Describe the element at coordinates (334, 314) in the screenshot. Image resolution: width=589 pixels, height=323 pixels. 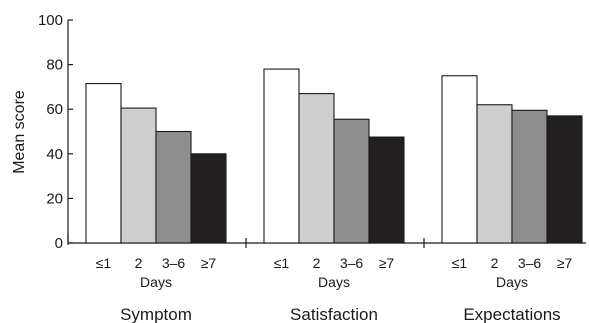
I see `group-label: Satisfaction` at that location.